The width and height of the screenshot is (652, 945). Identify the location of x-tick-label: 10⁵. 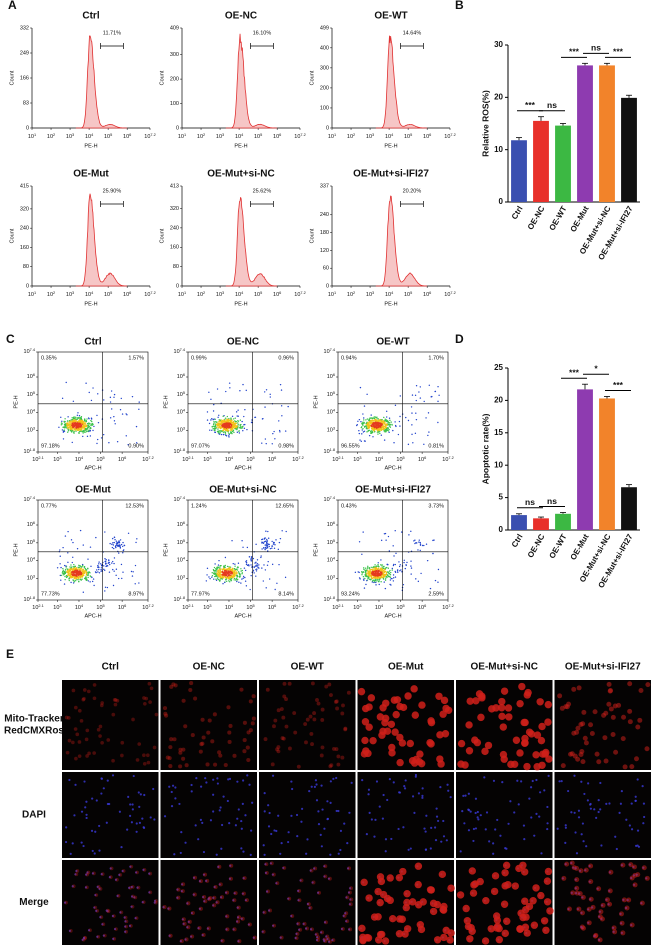
(108, 136).